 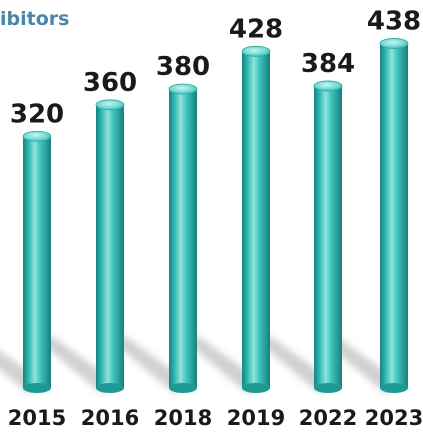 I want to click on bar-2015, so click(x=37, y=261).